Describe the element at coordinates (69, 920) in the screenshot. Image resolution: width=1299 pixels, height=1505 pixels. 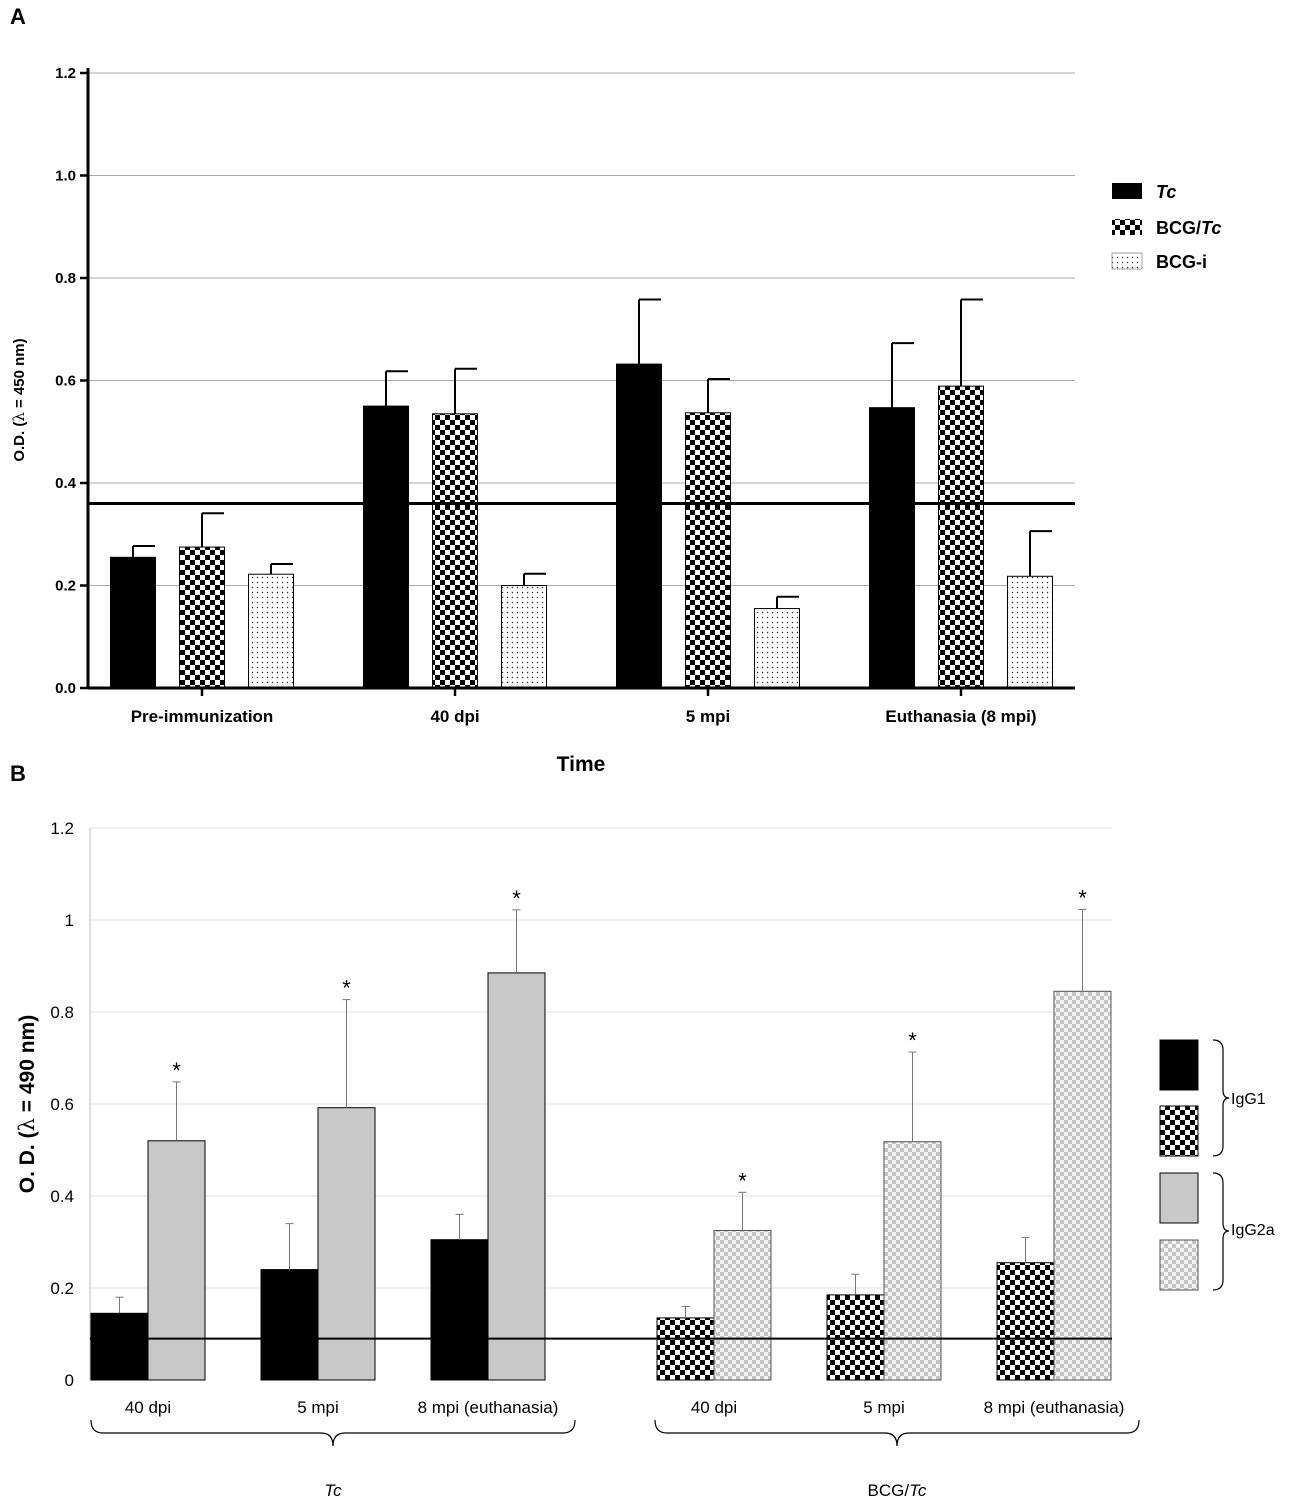
I see `y-tick-label-b: 1` at that location.